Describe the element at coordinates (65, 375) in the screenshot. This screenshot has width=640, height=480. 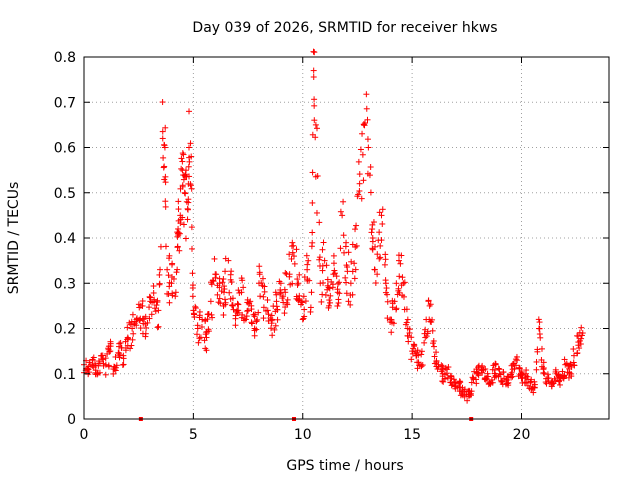
I see `y-tick-label: 0.1` at that location.